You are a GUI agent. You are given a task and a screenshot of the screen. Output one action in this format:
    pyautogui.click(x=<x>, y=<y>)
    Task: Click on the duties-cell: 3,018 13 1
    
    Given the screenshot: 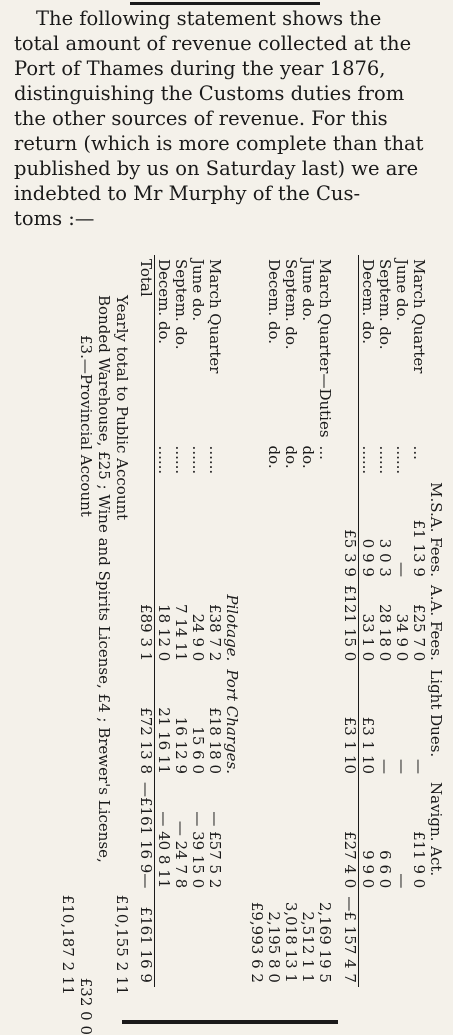 What is the action you would take?
    pyautogui.click(x=291, y=942)
    